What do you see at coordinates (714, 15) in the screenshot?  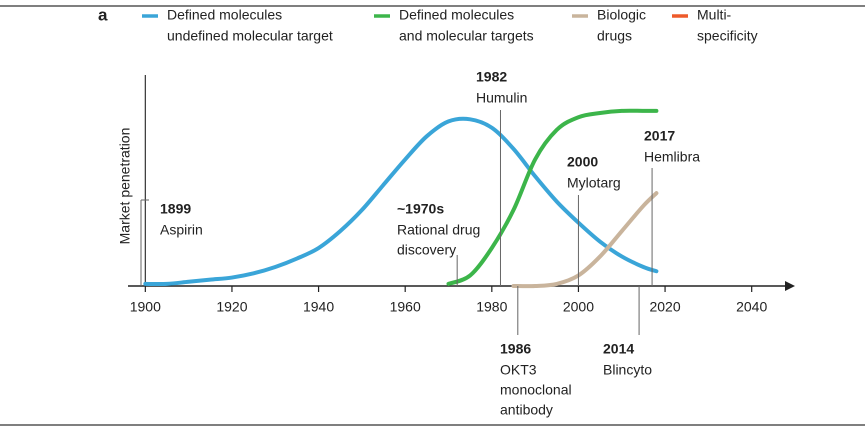 I see `legend-label: Multi-` at bounding box center [714, 15].